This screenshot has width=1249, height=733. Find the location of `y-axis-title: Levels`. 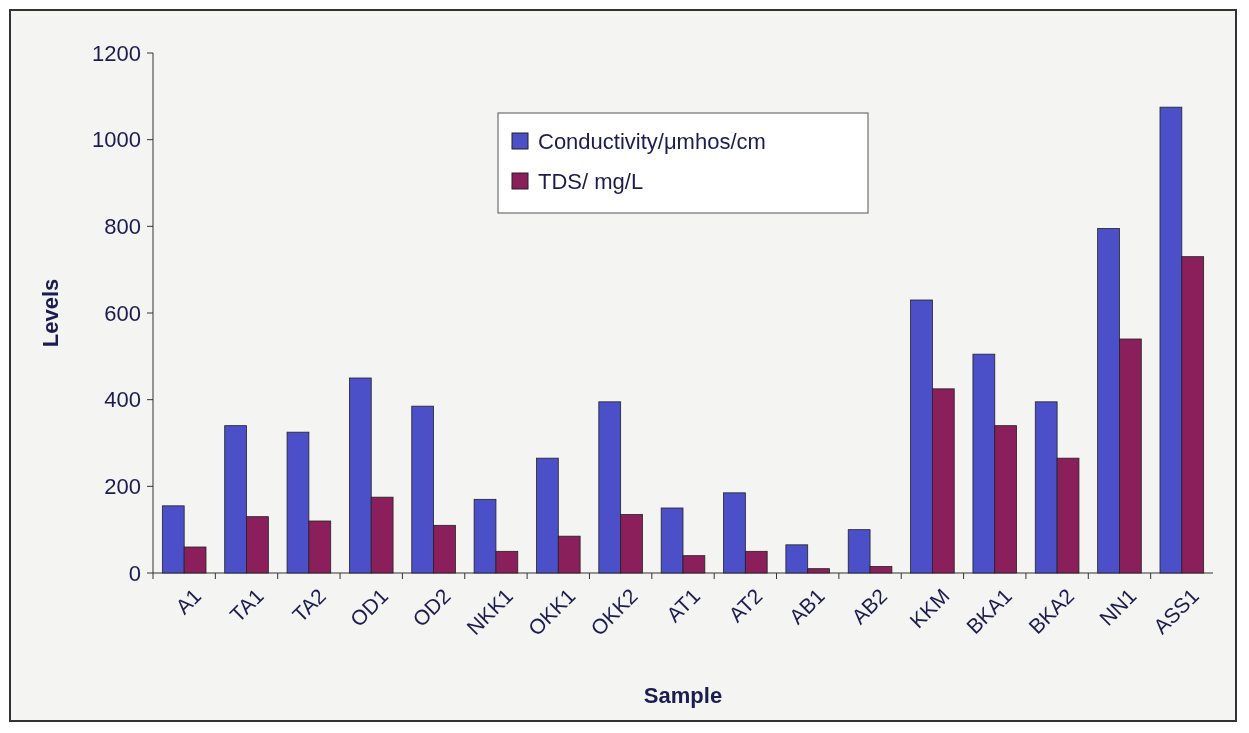

y-axis-title: Levels is located at coordinates (50, 313).